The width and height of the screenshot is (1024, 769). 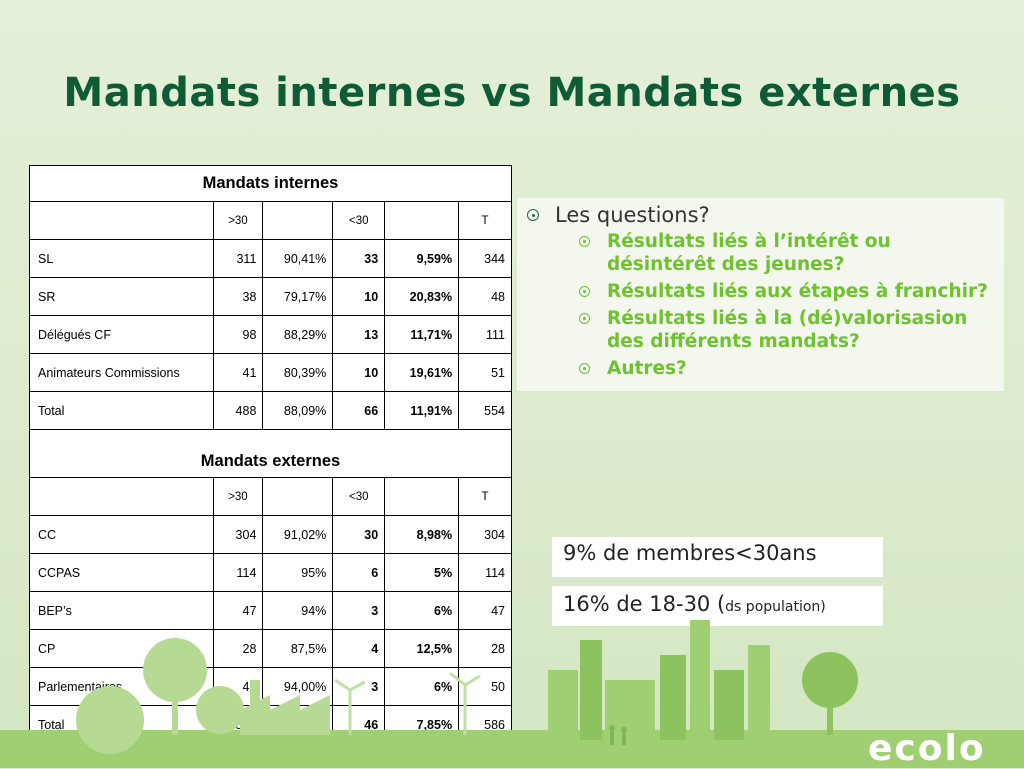 I want to click on table-row: SR 38 79,17% 10 20,83% 48, so click(x=270, y=296).